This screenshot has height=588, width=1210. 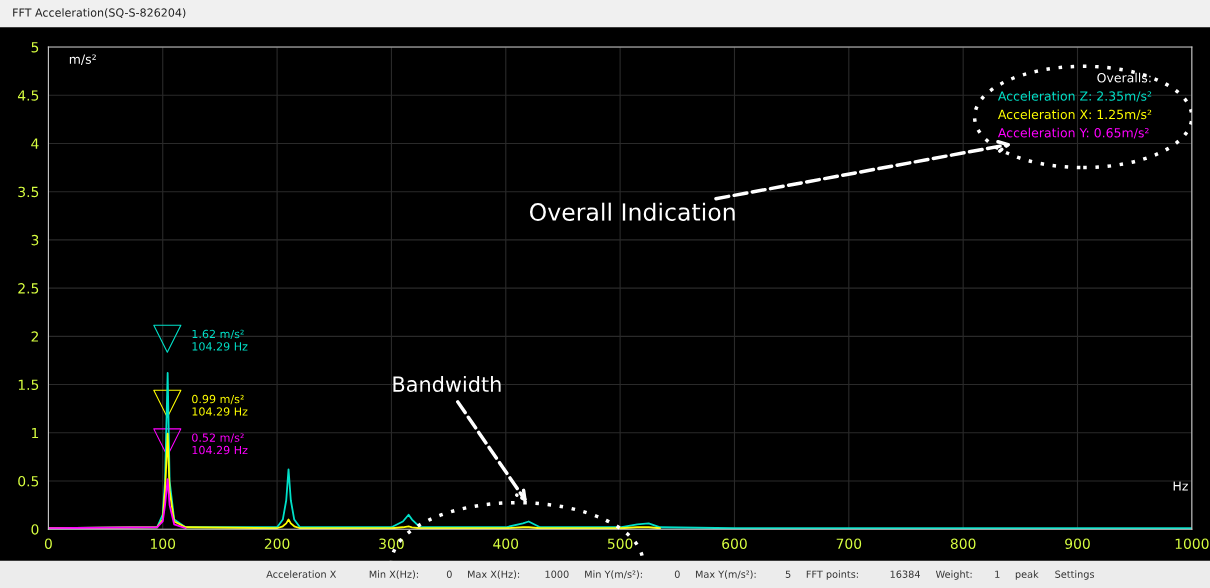 I want to click on x-tick-label: 100, so click(x=163, y=543).